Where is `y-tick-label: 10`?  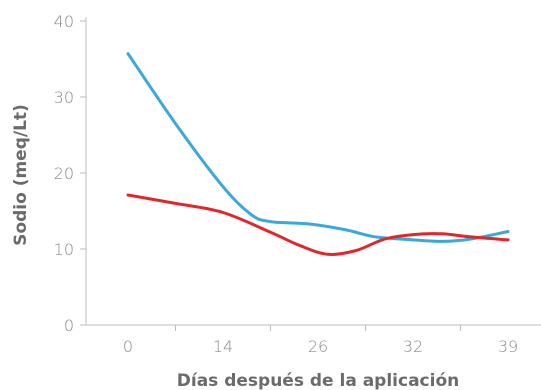
y-tick-label: 10 is located at coordinates (64, 249).